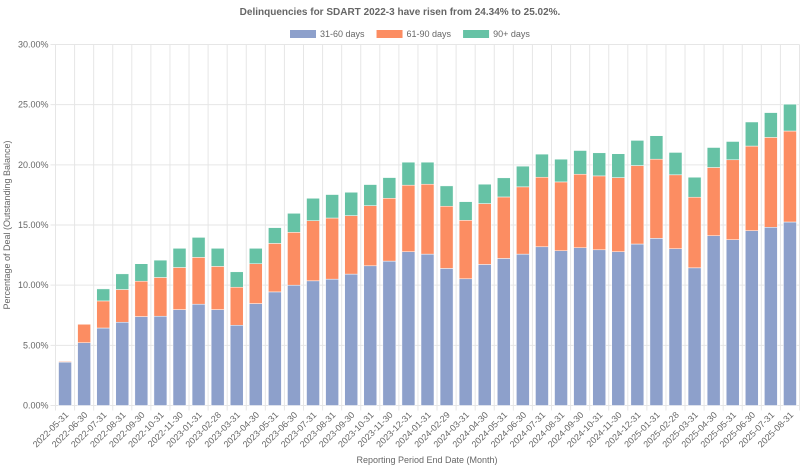 Image resolution: width=800 pixels, height=467 pixels. I want to click on legend-swatch, so click(389, 34).